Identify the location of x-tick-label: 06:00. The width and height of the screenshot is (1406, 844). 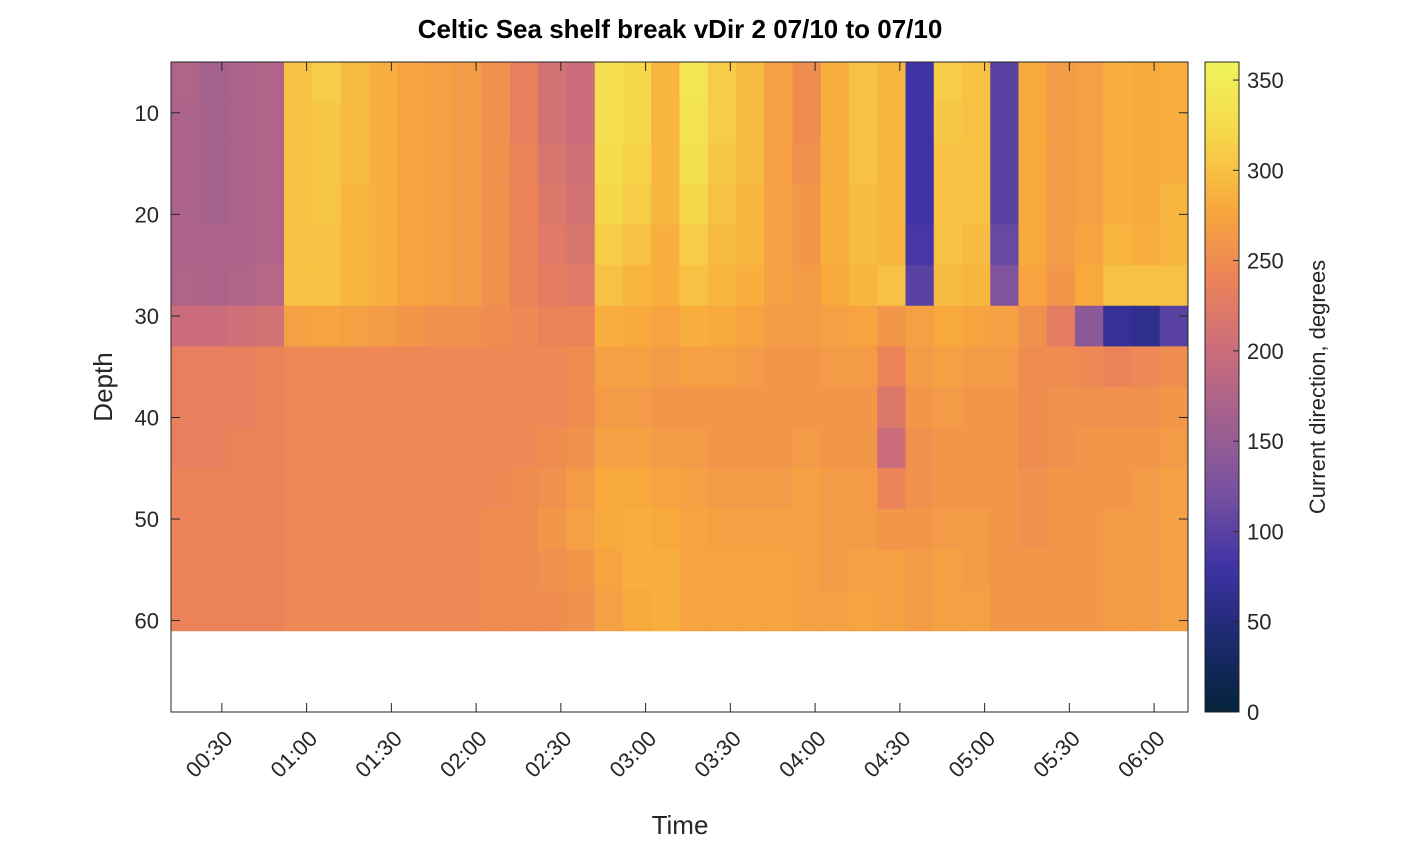
(1141, 754).